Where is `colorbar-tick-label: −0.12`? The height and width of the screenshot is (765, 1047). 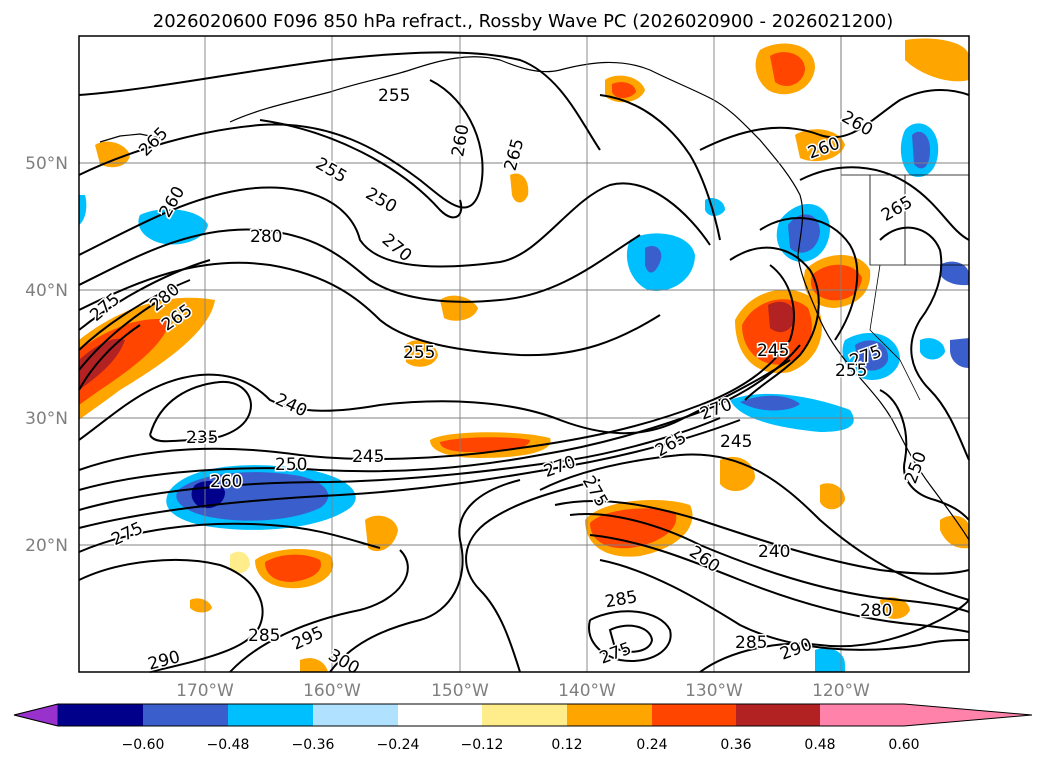
colorbar-tick-label: −0.12 is located at coordinates (482, 745).